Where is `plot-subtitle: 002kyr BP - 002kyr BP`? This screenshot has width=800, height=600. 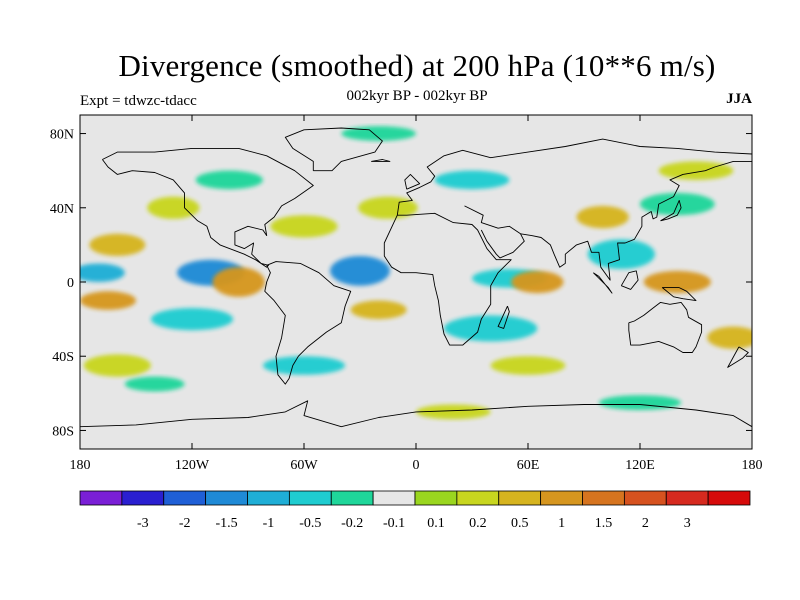
plot-subtitle: 002kyr BP - 002kyr BP is located at coordinates (417, 96).